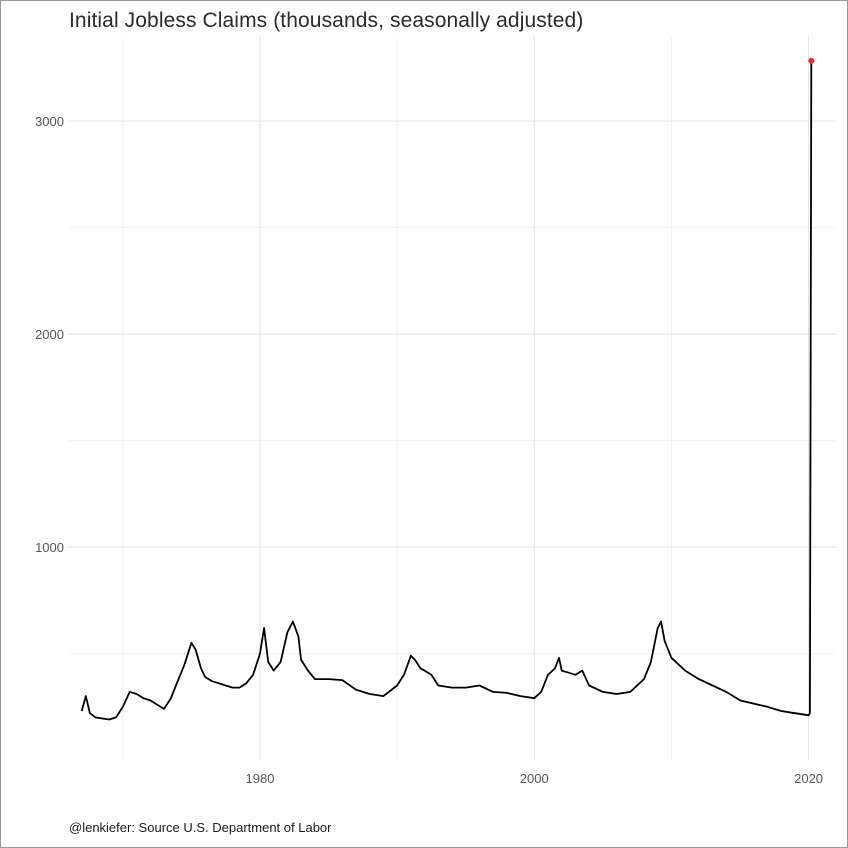 The image size is (848, 848). I want to click on y-tick-label: 2000, so click(49, 334).